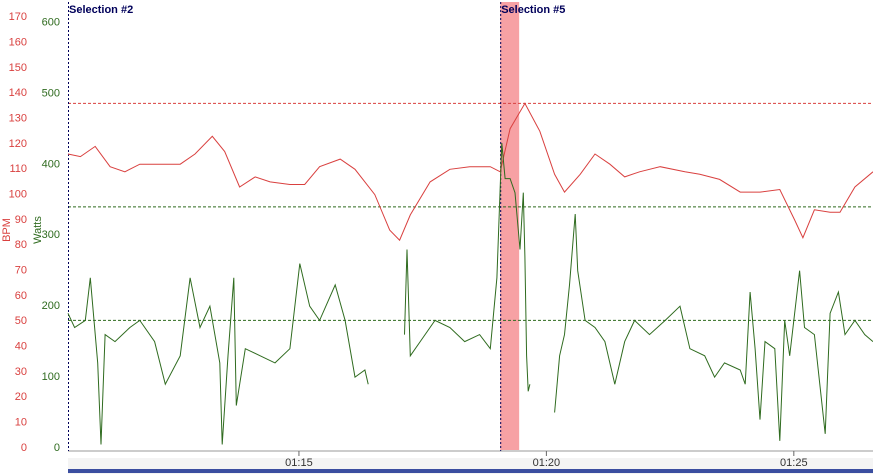 The image size is (873, 475). I want to click on y2-tick-label: 200, so click(51, 306).